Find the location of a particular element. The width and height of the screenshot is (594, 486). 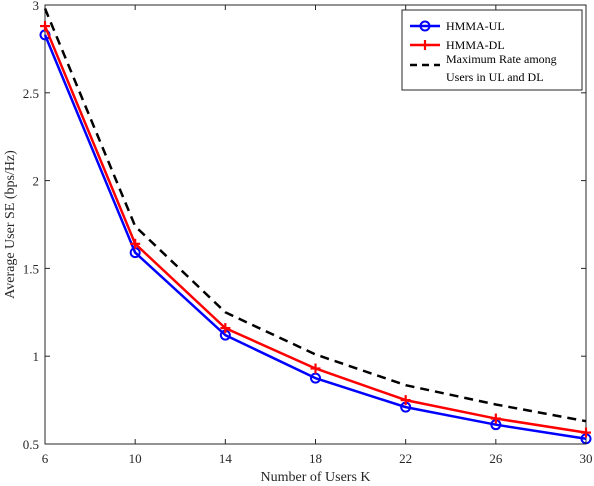

x-tick-label: 14 is located at coordinates (226, 458).